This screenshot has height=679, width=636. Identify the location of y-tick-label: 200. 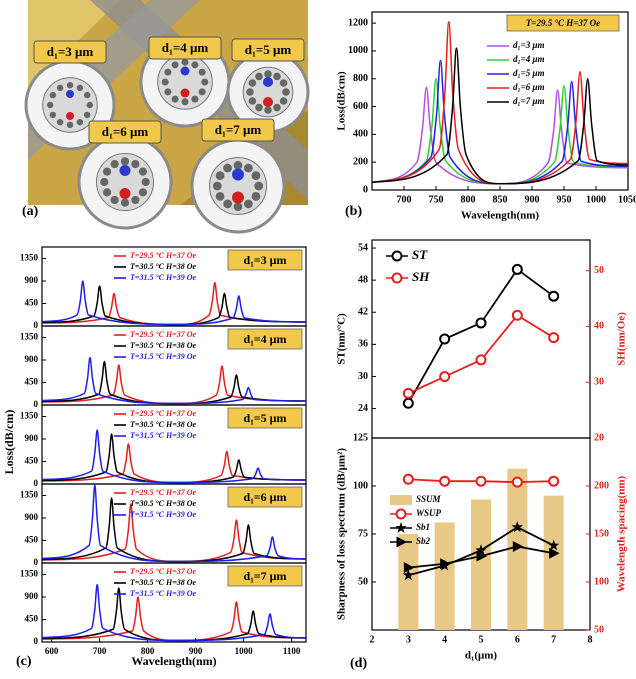
(360, 161).